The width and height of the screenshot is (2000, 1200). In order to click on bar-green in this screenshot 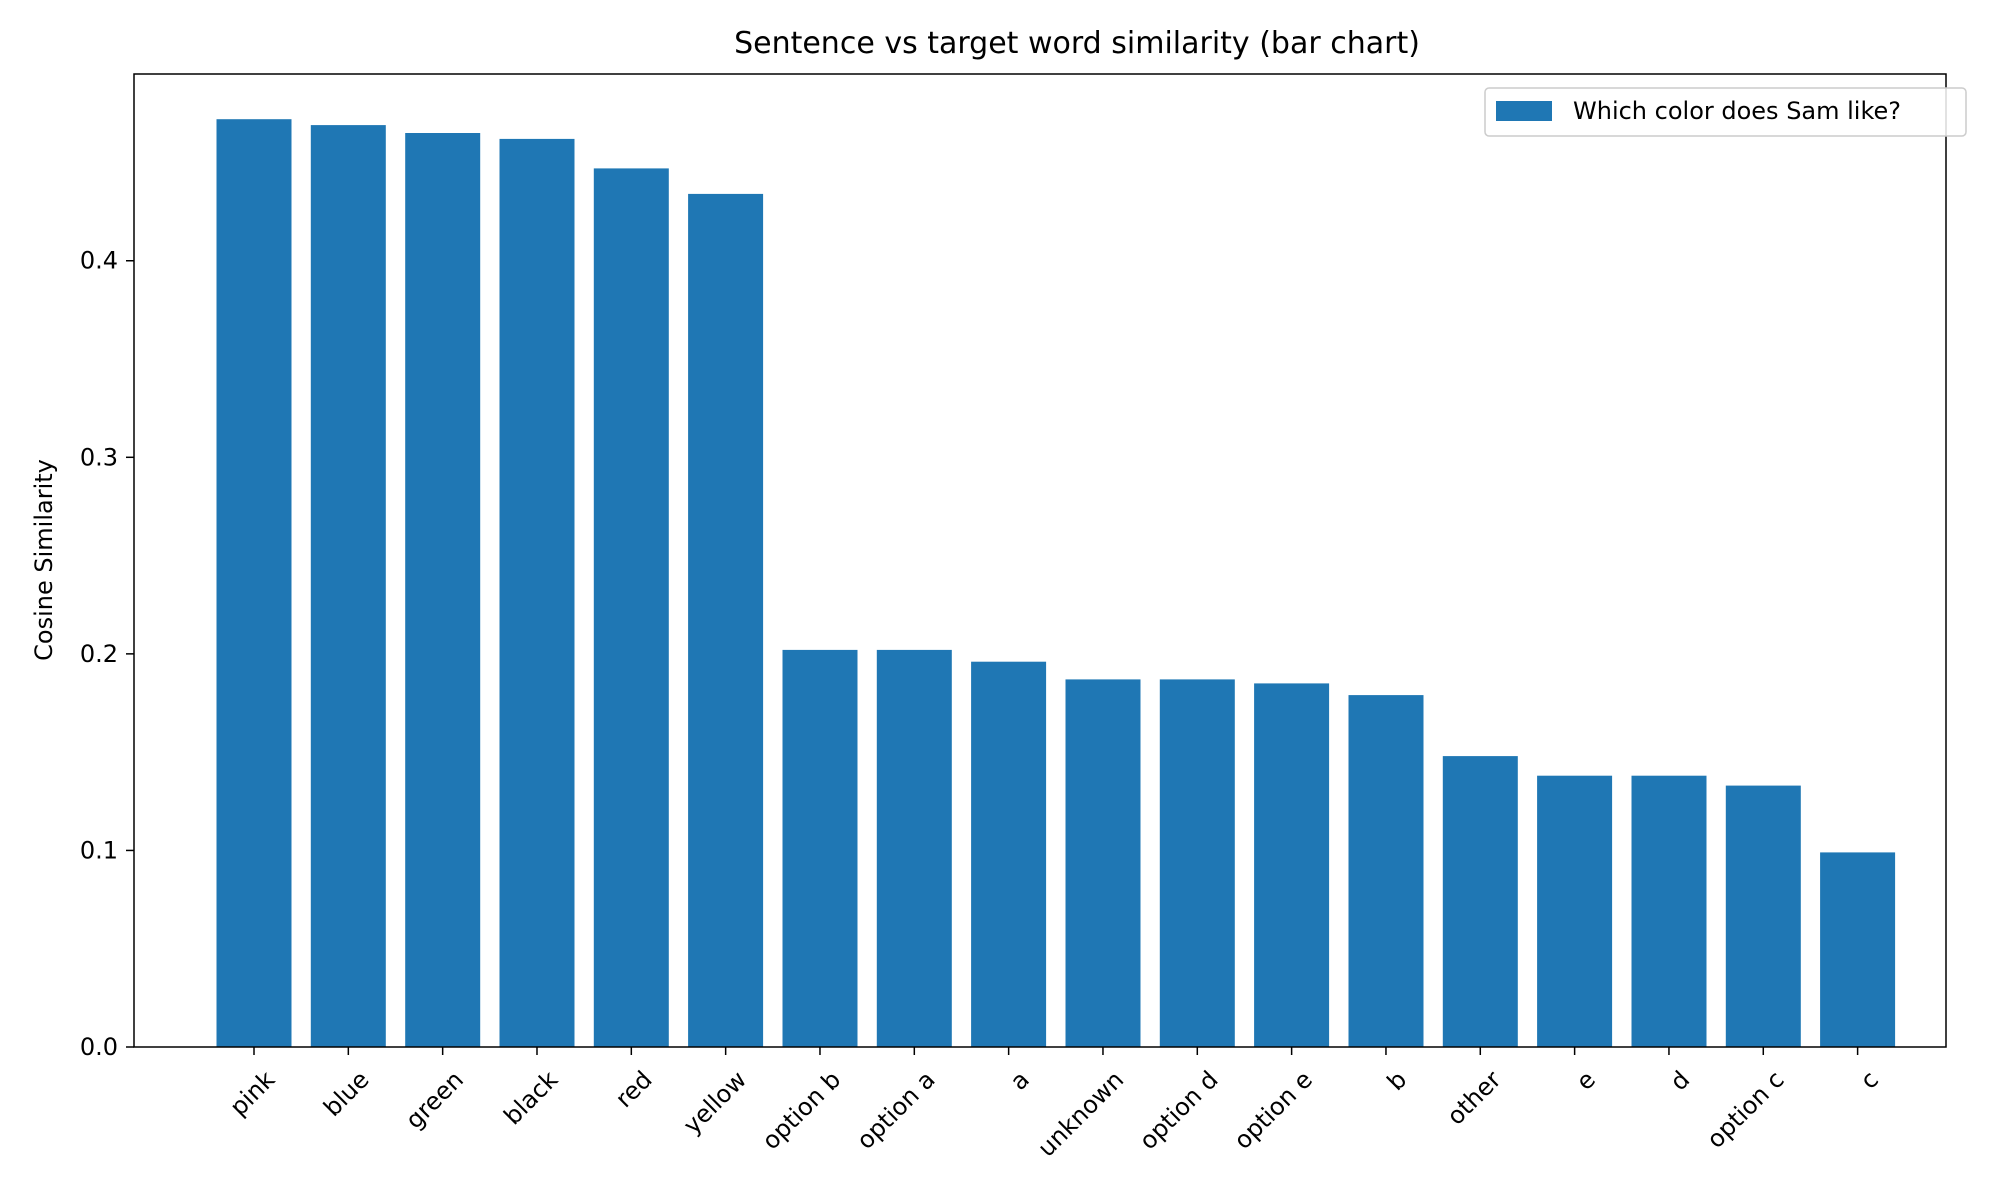, I will do `click(443, 590)`.